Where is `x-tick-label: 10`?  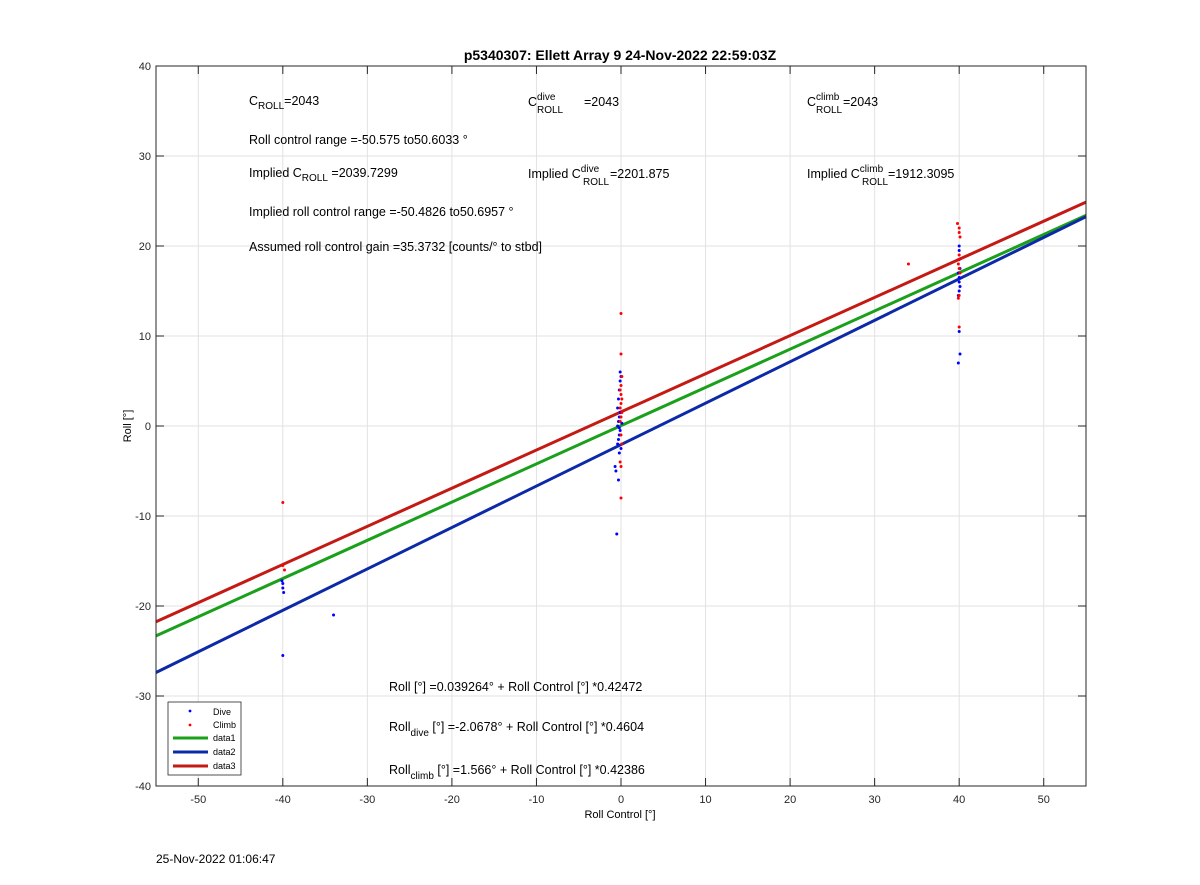 x-tick-label: 10 is located at coordinates (705, 800).